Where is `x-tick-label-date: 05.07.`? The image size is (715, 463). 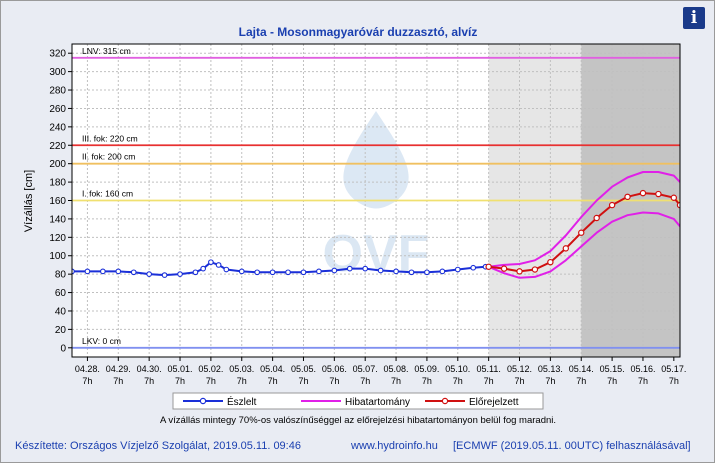
x-tick-label-date: 05.07. is located at coordinates (365, 369).